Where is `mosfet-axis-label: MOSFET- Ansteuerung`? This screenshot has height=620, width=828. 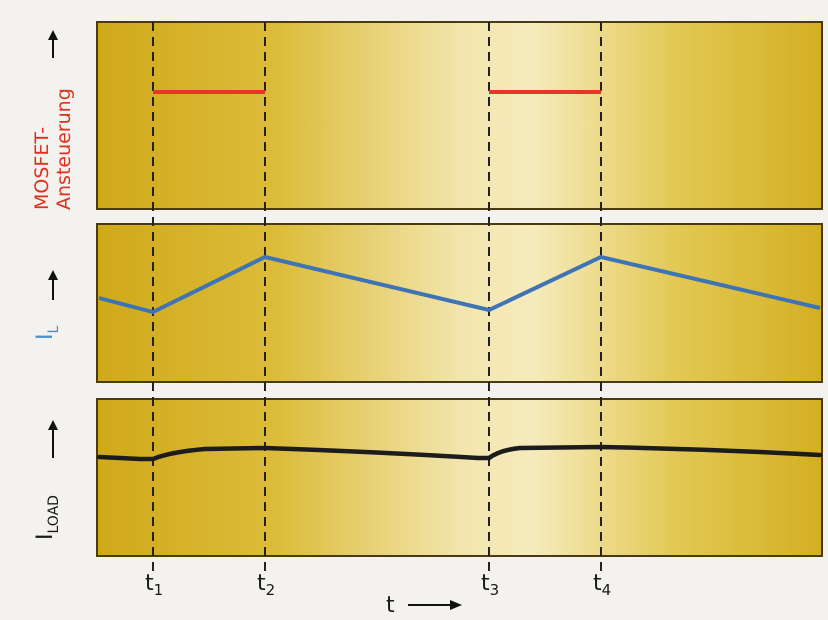 mosfet-axis-label: MOSFET- Ansteuerung is located at coordinates (53, 149).